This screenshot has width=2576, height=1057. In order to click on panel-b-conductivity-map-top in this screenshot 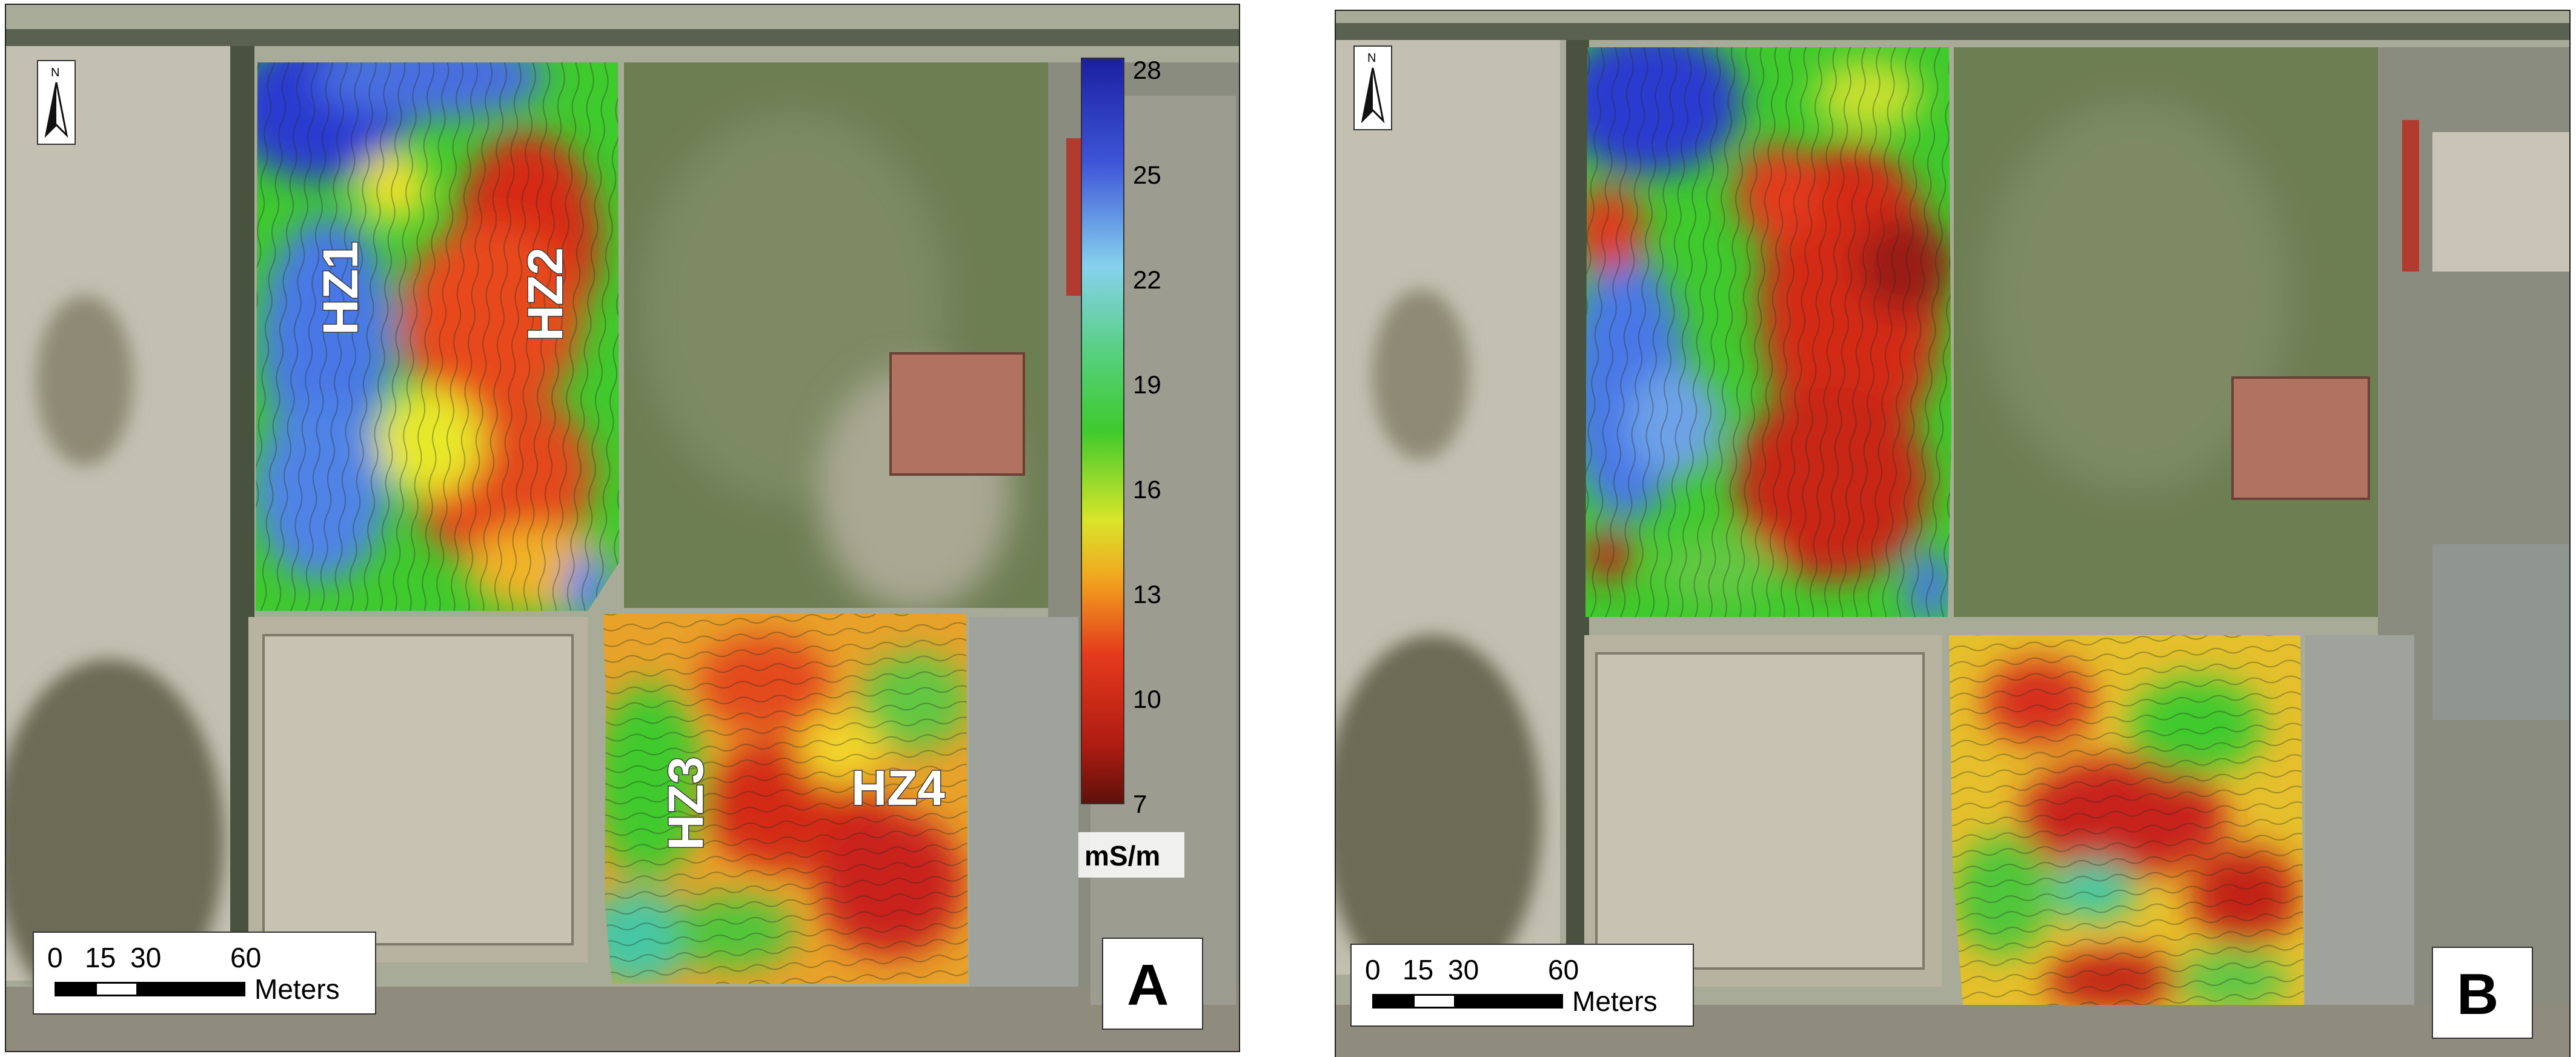, I will do `click(1768, 332)`.